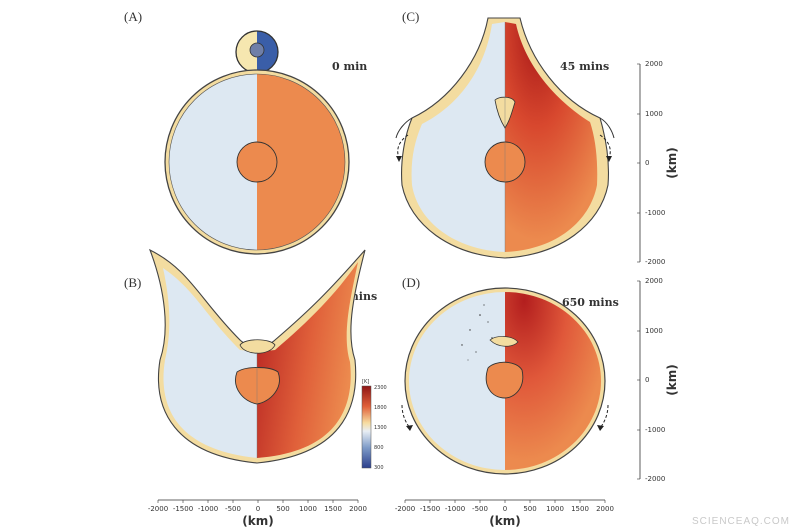 Image resolution: width=800 pixels, height=530 pixels. Describe the element at coordinates (257, 162) in the screenshot. I see `target-body` at that location.